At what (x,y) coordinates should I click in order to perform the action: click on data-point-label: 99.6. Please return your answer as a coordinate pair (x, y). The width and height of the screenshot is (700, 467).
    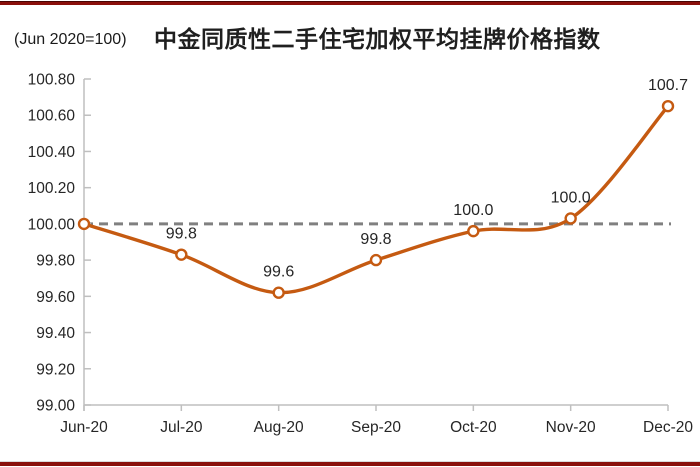
    Looking at the image, I should click on (278, 272).